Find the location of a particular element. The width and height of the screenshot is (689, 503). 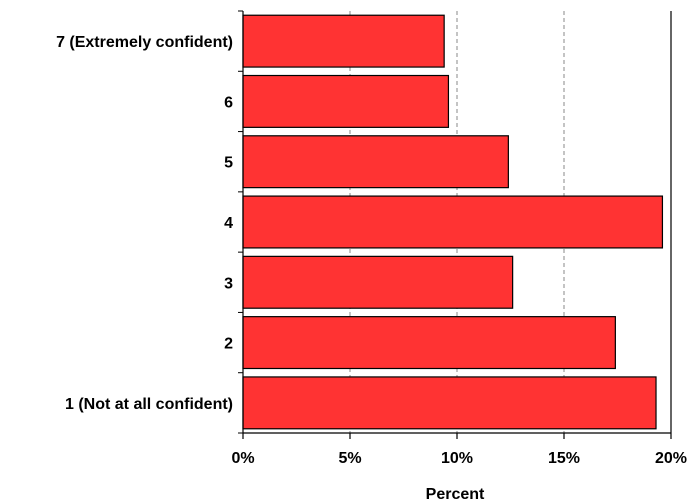

category-label-7: 1 (Not at all confident) is located at coordinates (149, 404).